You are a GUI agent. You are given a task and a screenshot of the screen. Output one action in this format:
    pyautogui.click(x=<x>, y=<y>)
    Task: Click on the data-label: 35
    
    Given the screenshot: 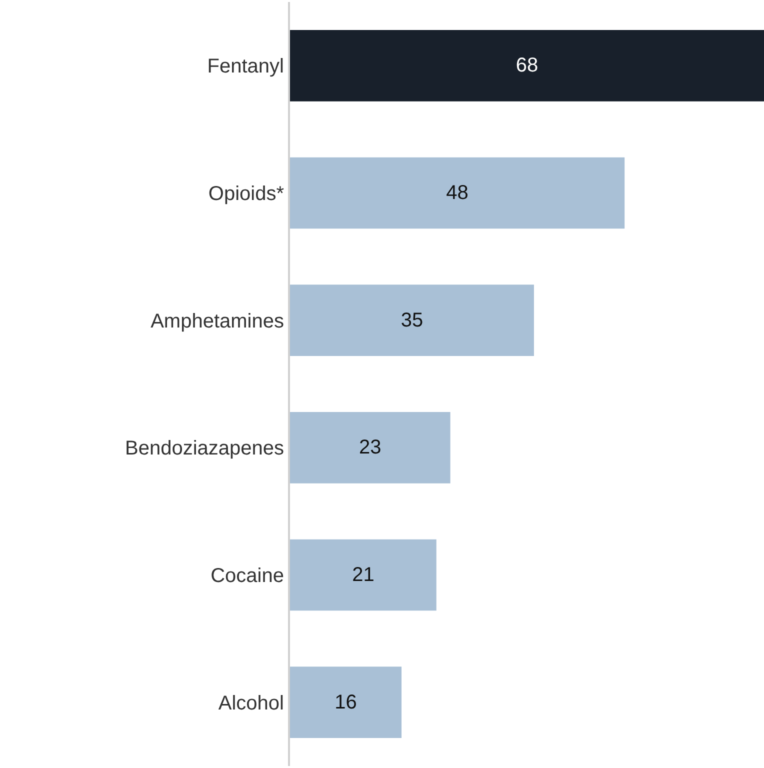 What is the action you would take?
    pyautogui.click(x=412, y=320)
    